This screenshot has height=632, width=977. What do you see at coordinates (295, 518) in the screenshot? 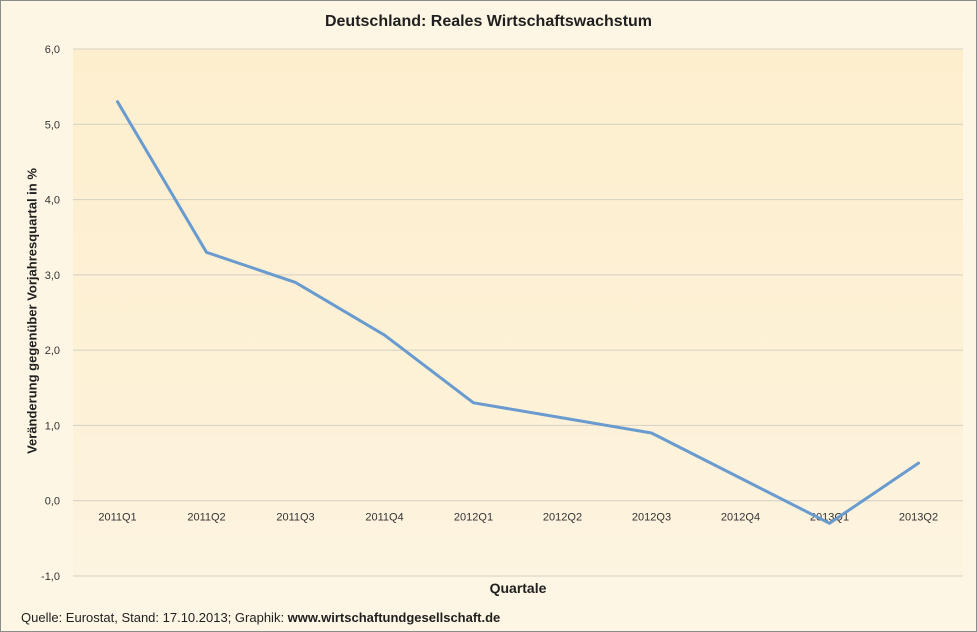
I see `x-tick-label: 2011Q3` at bounding box center [295, 518].